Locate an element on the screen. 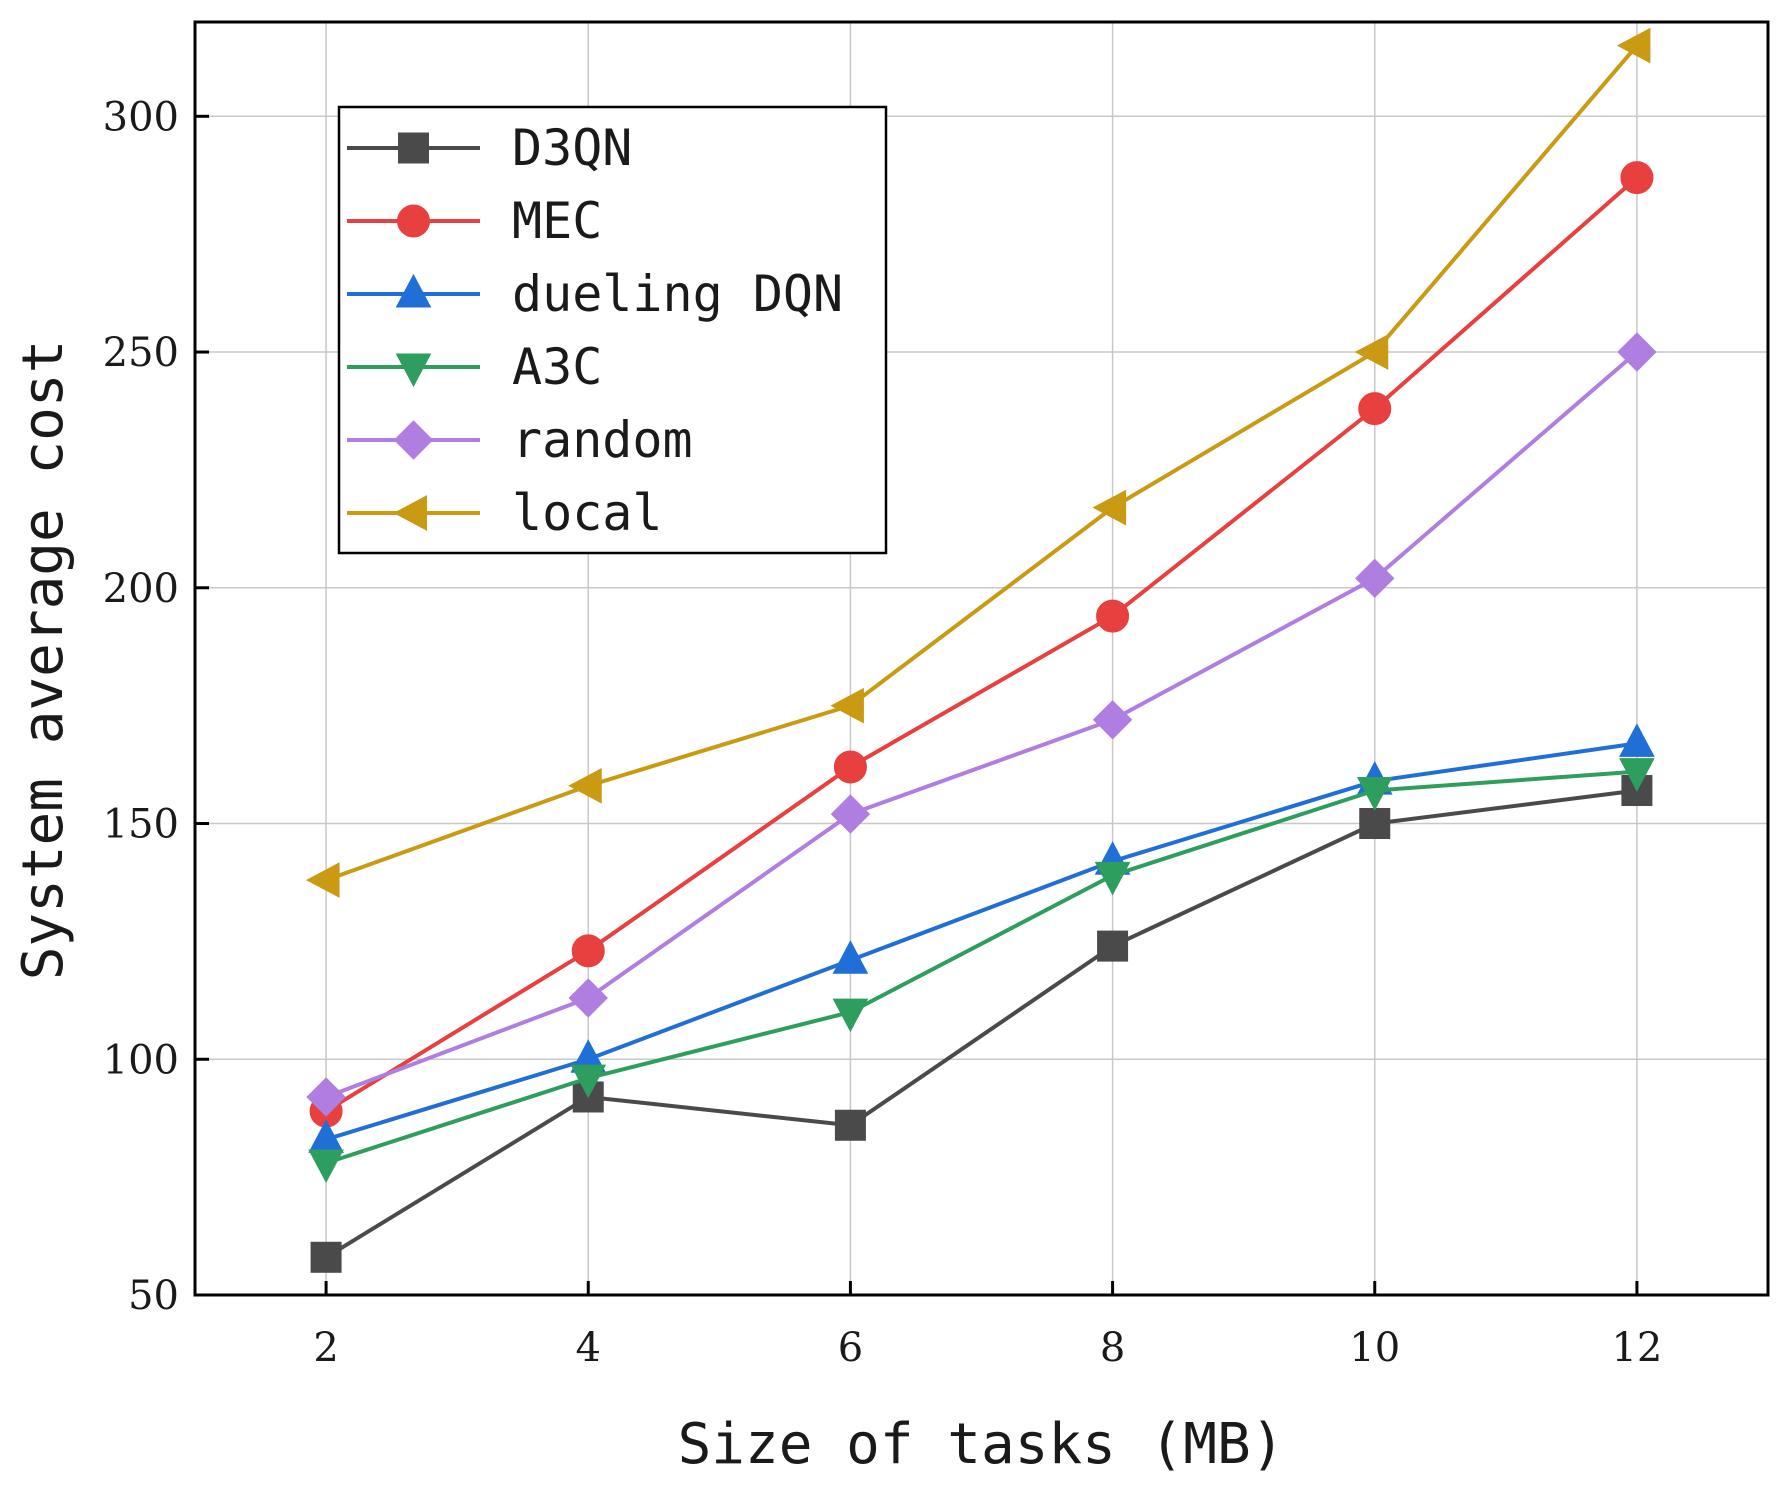 This screenshot has height=1486, width=1784. legend-entry: local is located at coordinates (505, 513).